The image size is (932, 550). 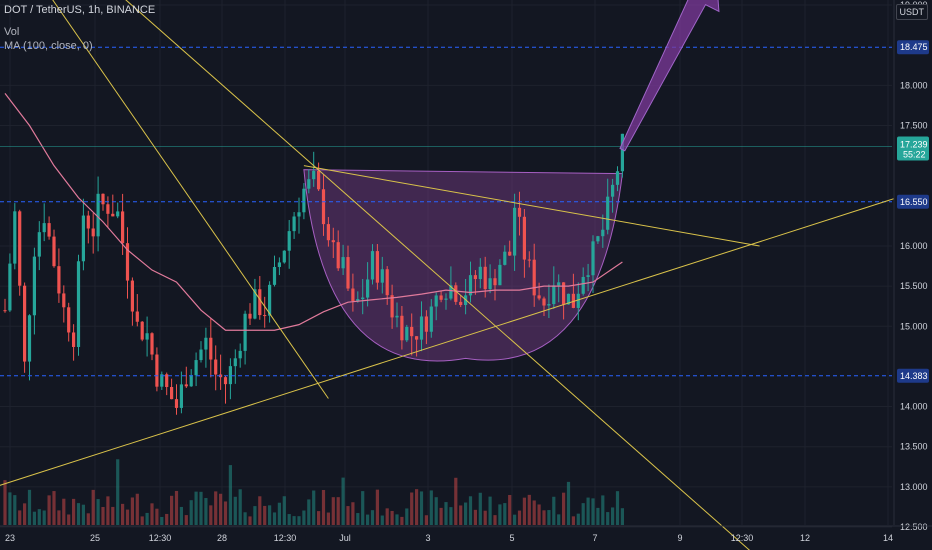 I want to click on volume-legend: Vol, so click(x=12, y=32).